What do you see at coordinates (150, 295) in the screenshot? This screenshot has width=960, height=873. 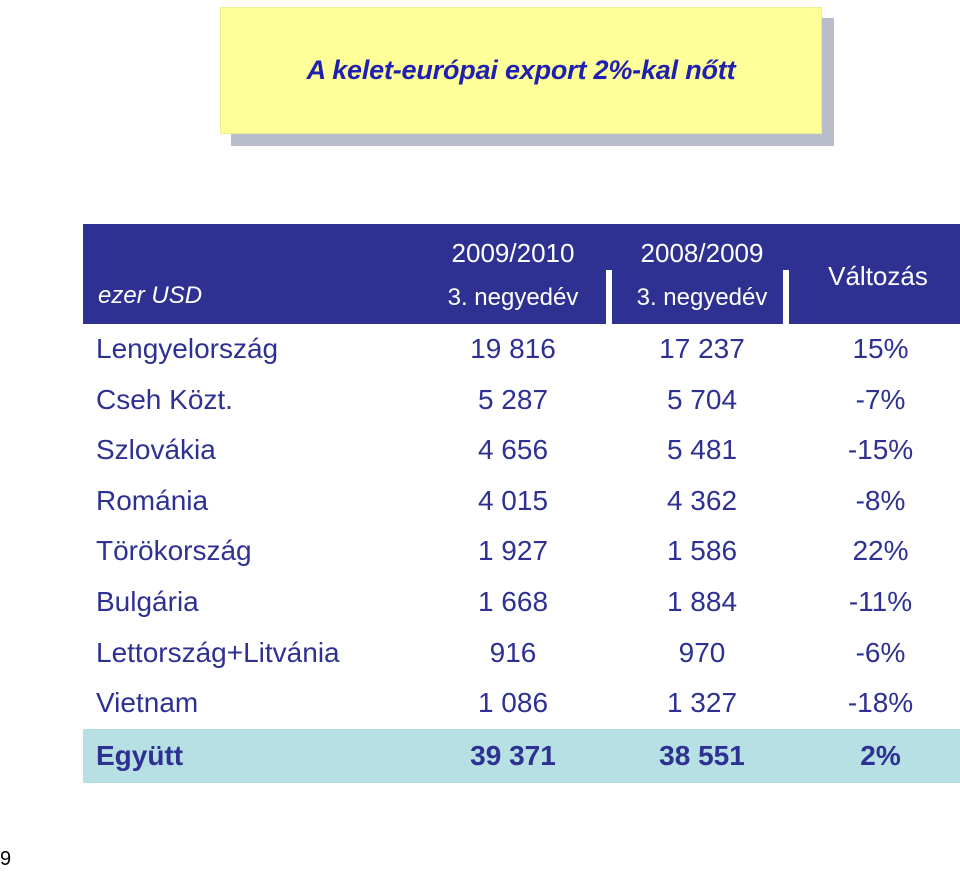 I see `unit-label: ezer USD` at bounding box center [150, 295].